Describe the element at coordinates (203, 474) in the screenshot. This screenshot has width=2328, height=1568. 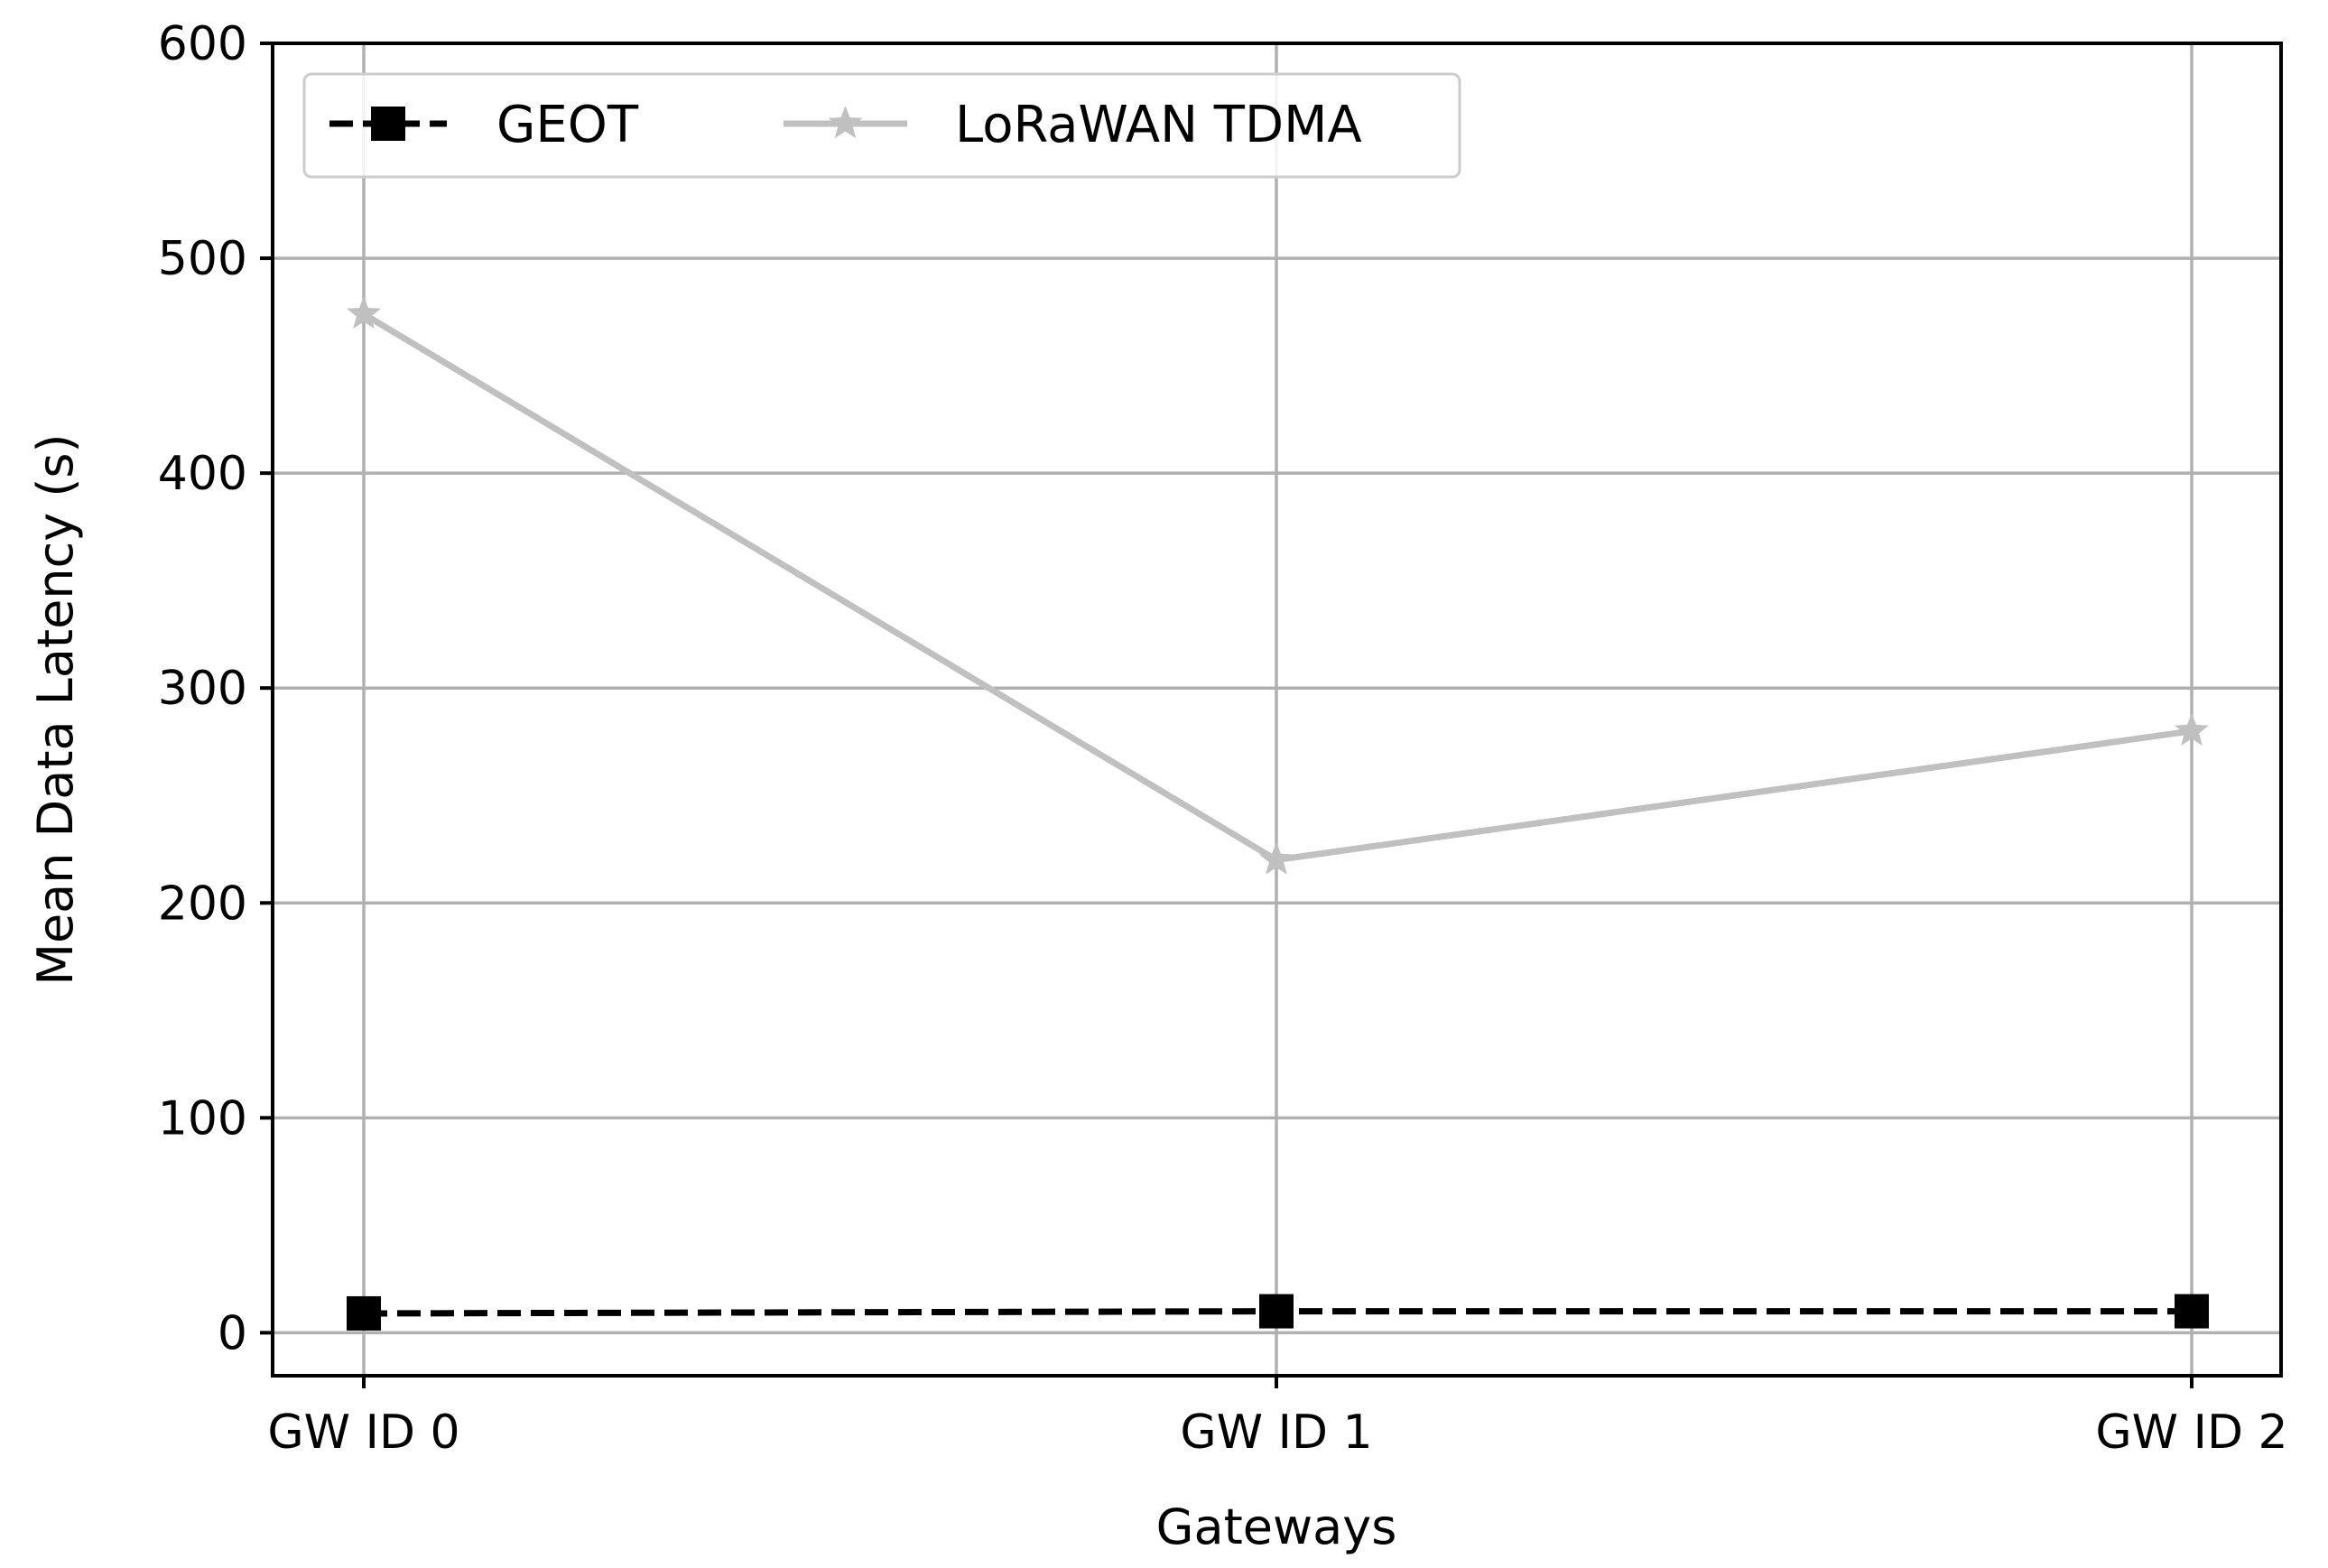
I see `y-tick-label: 400` at that location.